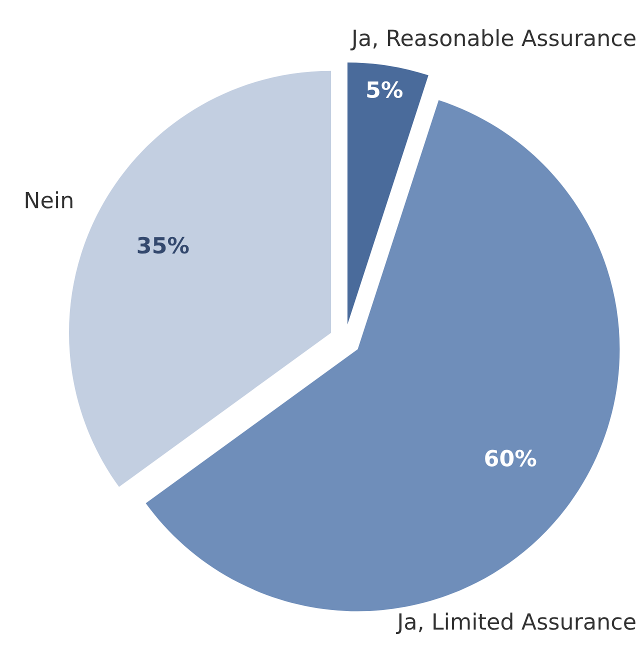 The width and height of the screenshot is (641, 663). Describe the element at coordinates (163, 245) in the screenshot. I see `data-label: 35%` at that location.